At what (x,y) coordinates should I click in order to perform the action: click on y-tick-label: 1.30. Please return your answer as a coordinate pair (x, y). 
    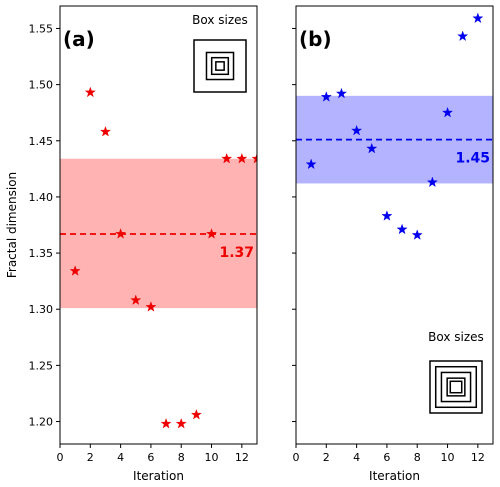
    Looking at the image, I should click on (41, 309).